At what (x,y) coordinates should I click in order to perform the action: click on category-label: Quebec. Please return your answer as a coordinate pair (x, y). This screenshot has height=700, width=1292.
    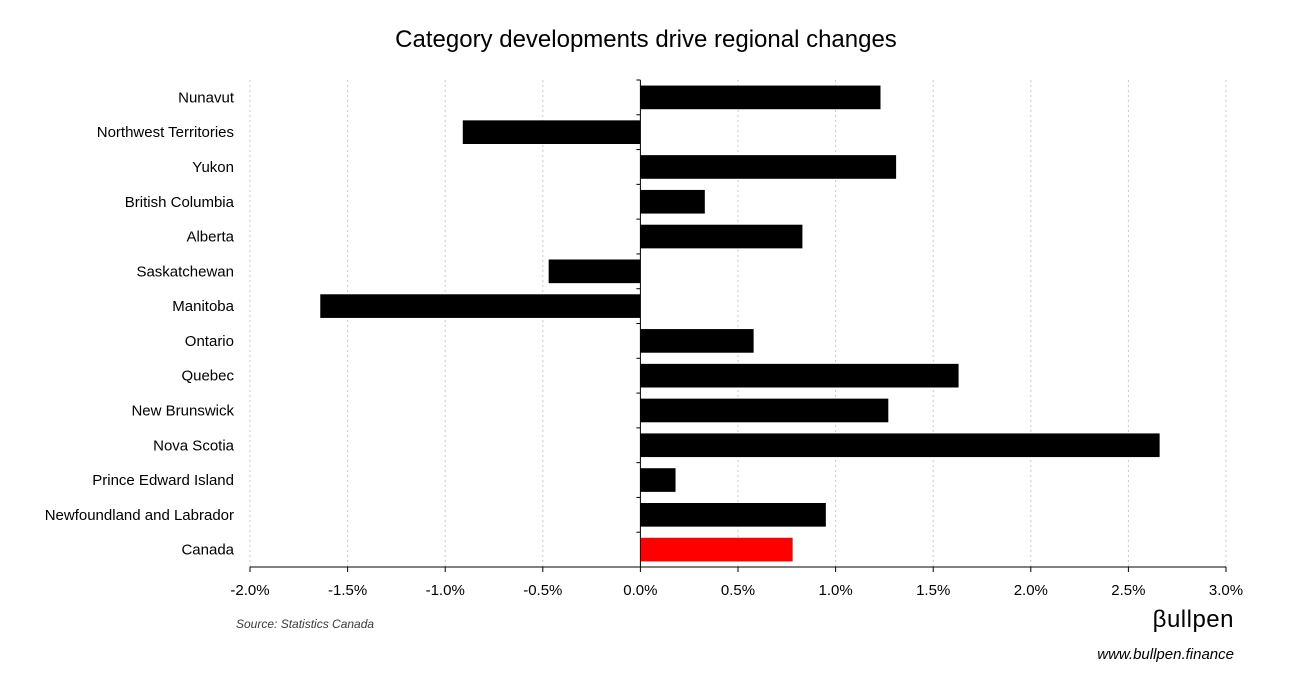
    Looking at the image, I should click on (207, 376).